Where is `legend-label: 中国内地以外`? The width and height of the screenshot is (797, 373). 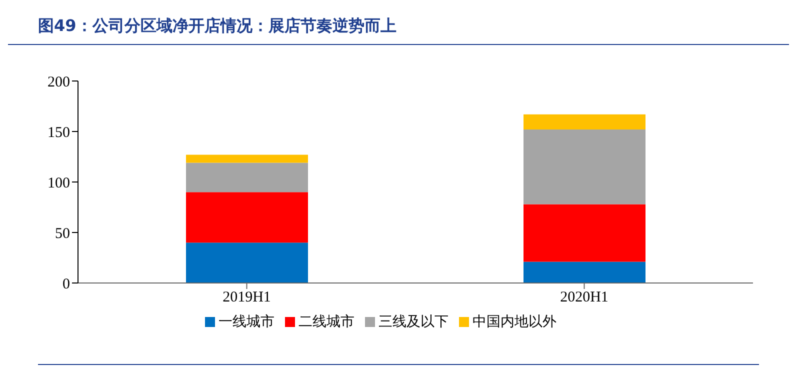 legend-label: 中国内地以外 is located at coordinates (514, 322).